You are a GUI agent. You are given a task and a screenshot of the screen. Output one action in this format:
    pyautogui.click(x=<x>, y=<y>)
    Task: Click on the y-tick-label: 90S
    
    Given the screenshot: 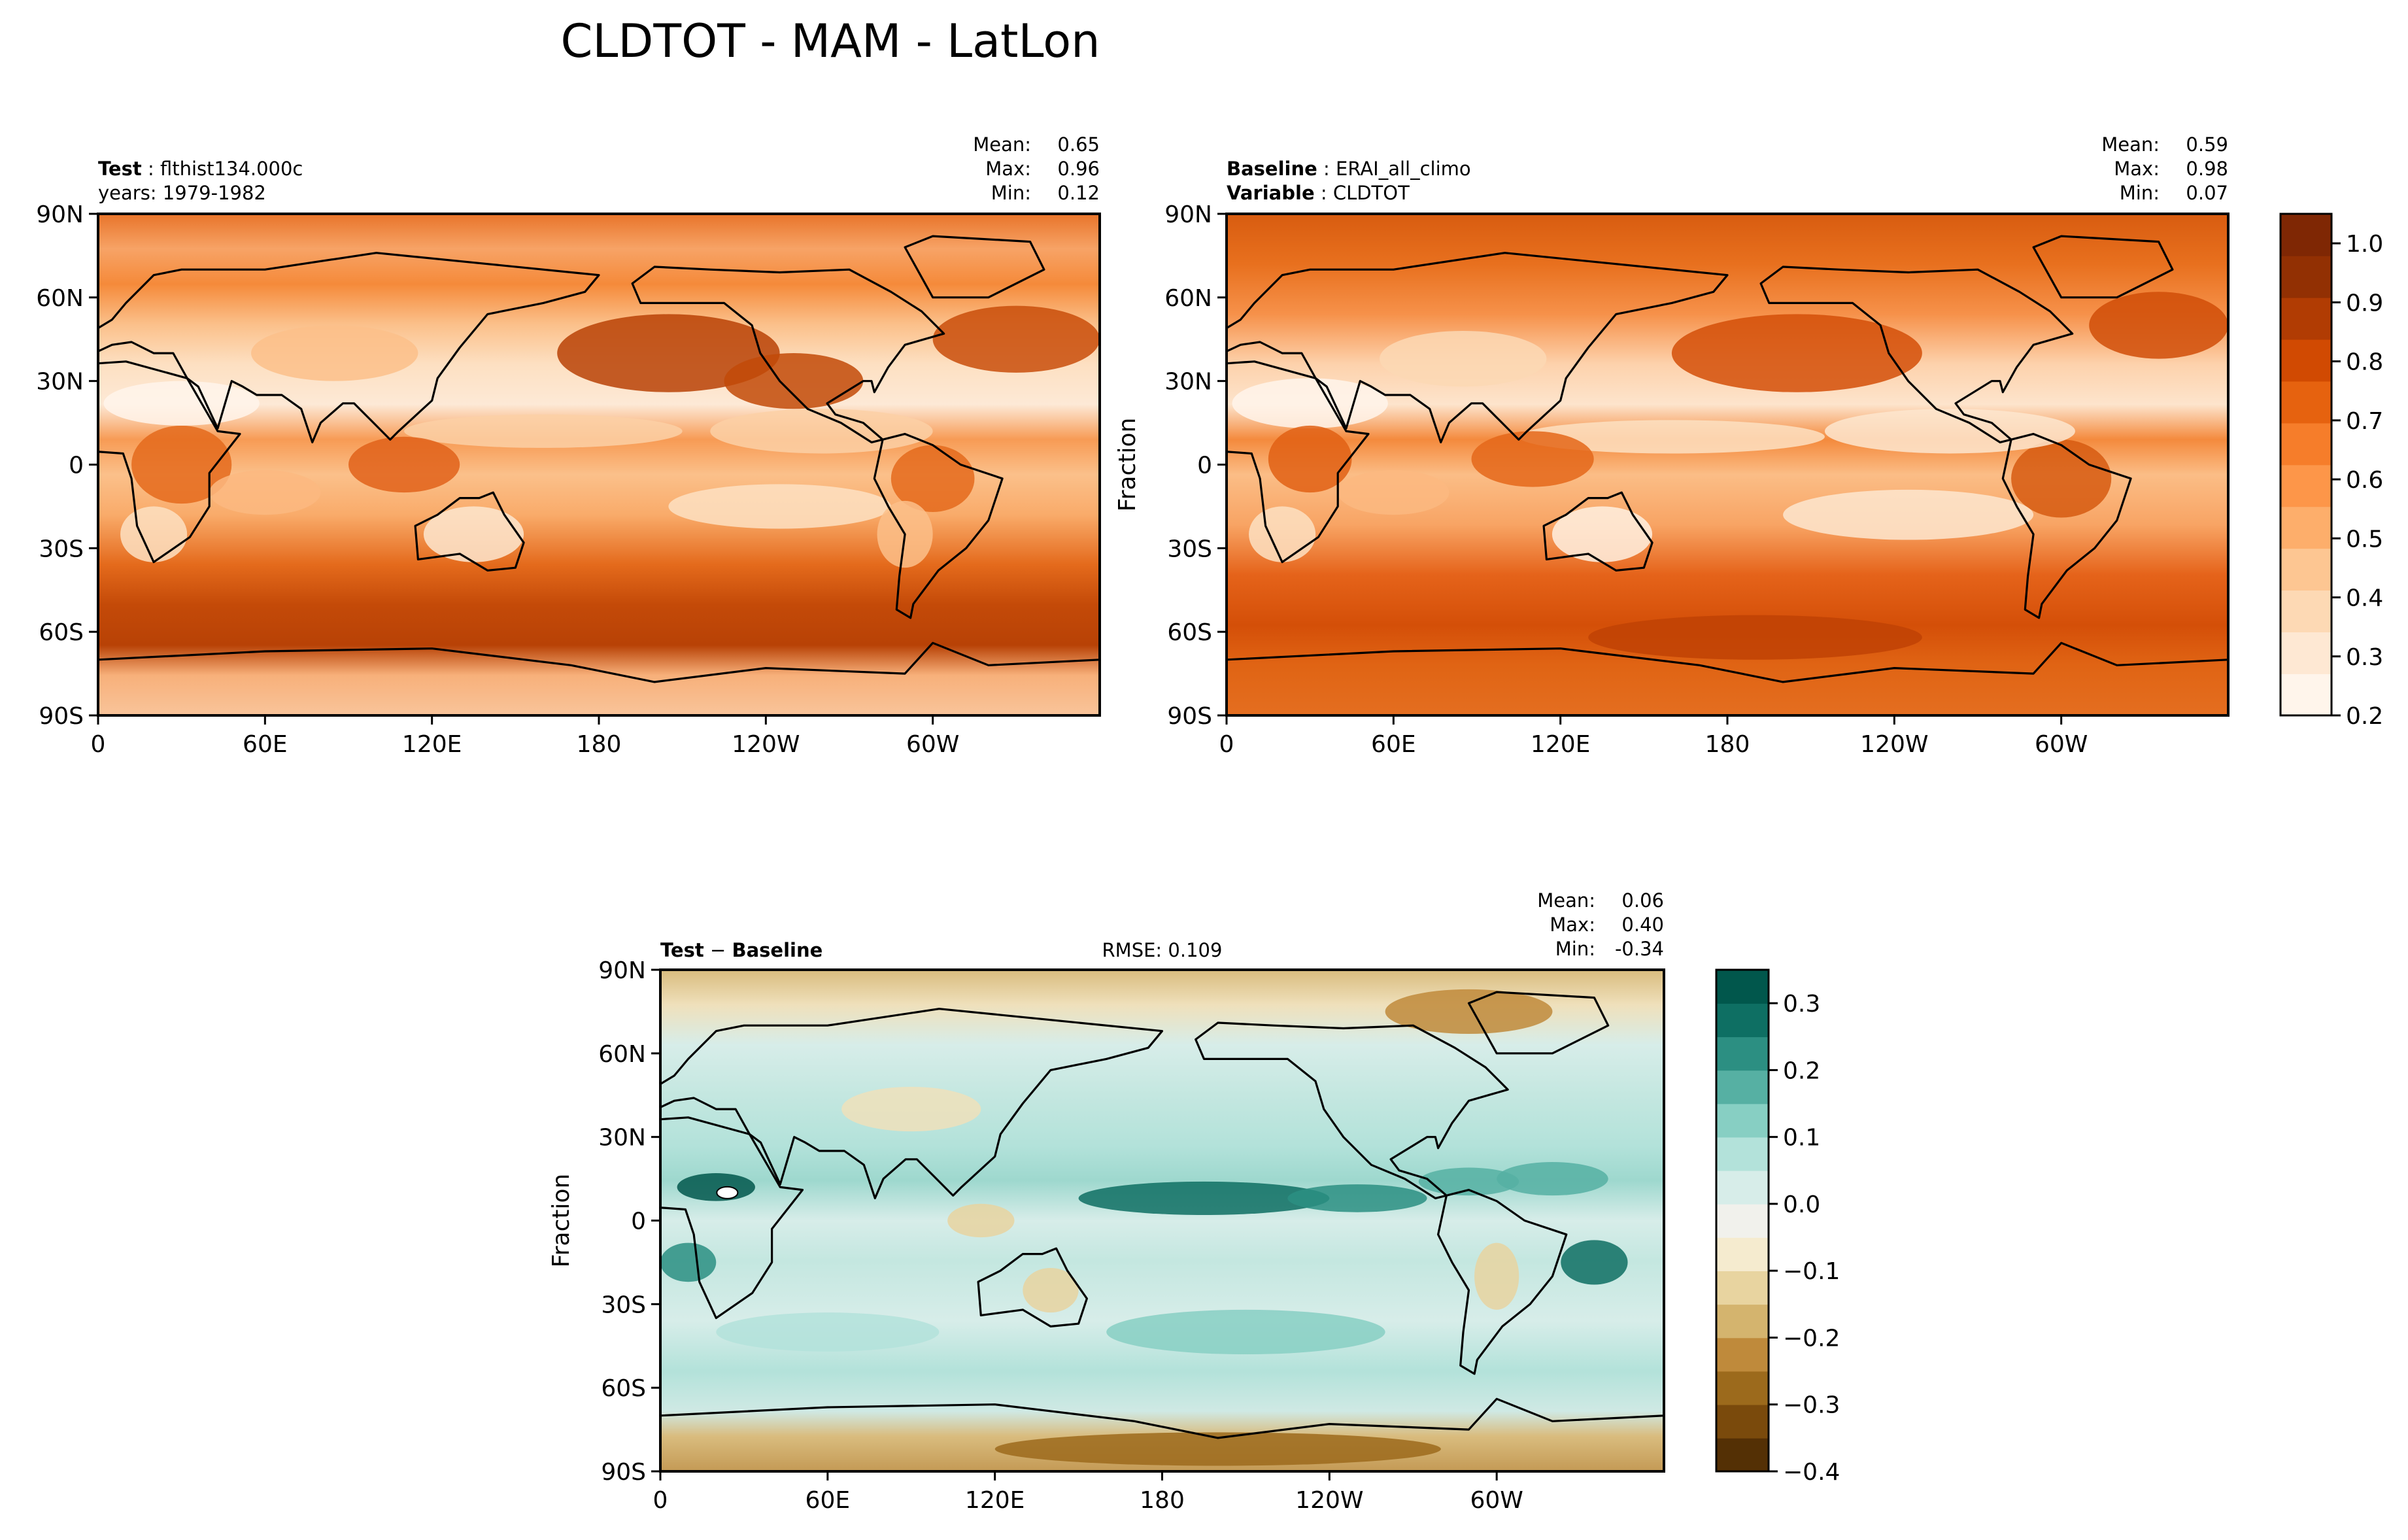 What is the action you would take?
    pyautogui.click(x=623, y=1472)
    